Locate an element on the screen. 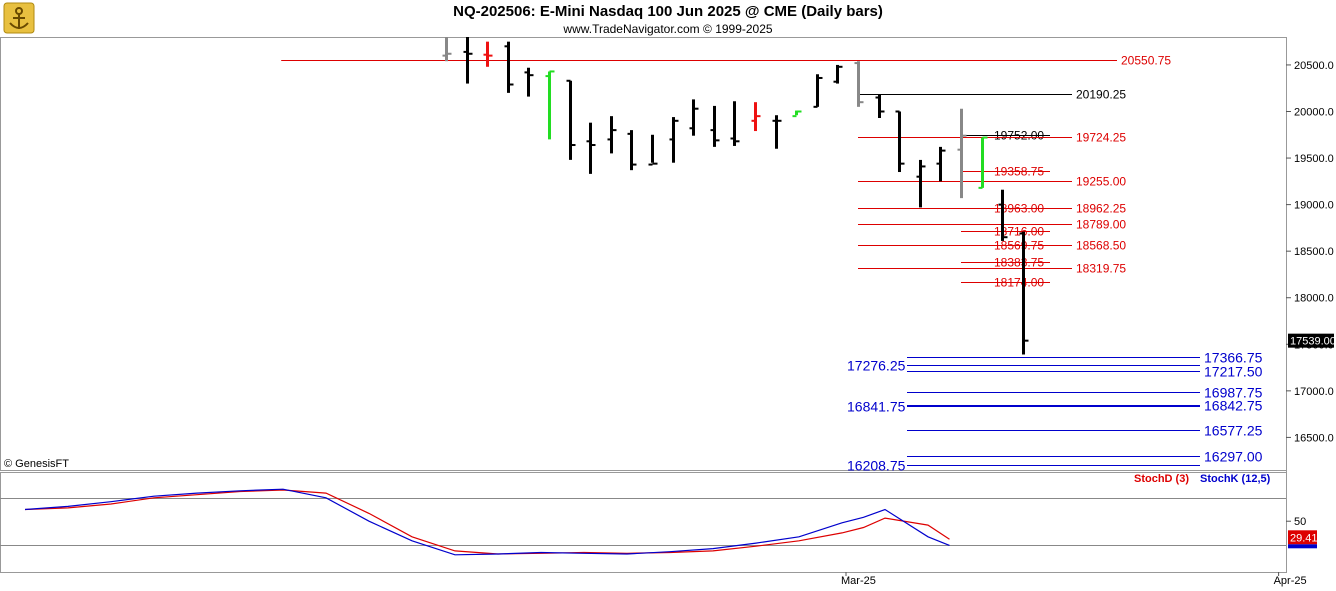 This screenshot has width=1336, height=591. last-price-label: 17539.00 is located at coordinates (1313, 342).